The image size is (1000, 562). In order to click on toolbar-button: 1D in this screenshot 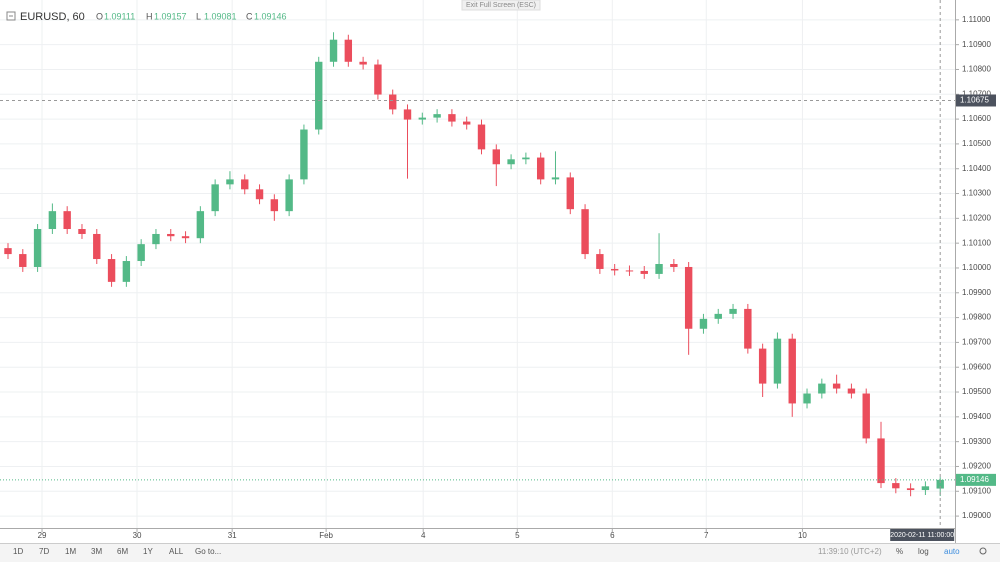, I will do `click(18, 551)`.